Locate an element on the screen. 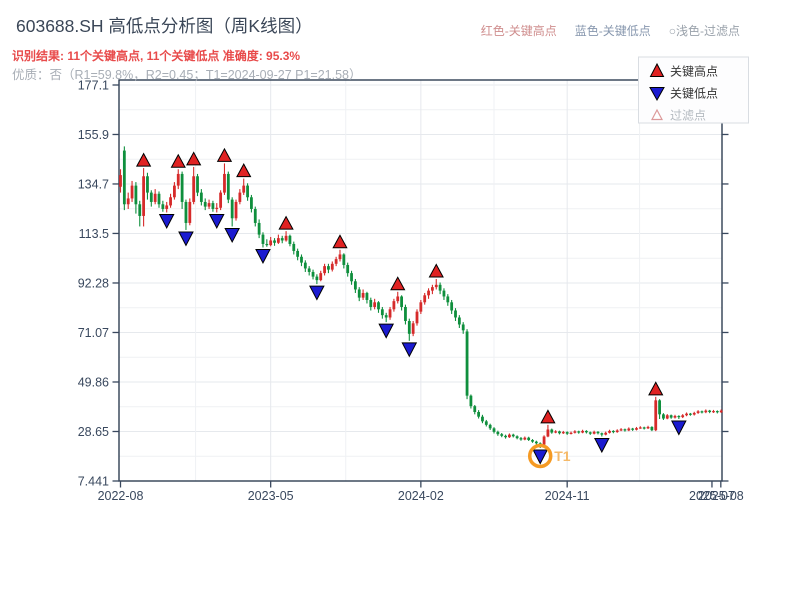 This screenshot has width=800, height=600. y-tick-label: 177.1 is located at coordinates (93, 86).